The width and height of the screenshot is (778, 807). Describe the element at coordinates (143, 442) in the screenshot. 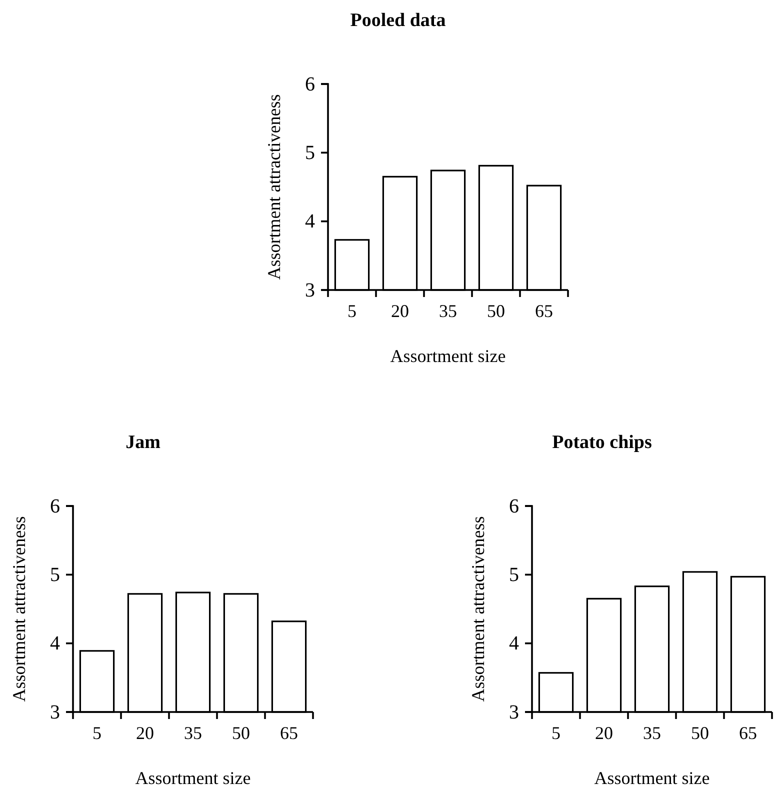

I see `chart-title: Jam` at that location.